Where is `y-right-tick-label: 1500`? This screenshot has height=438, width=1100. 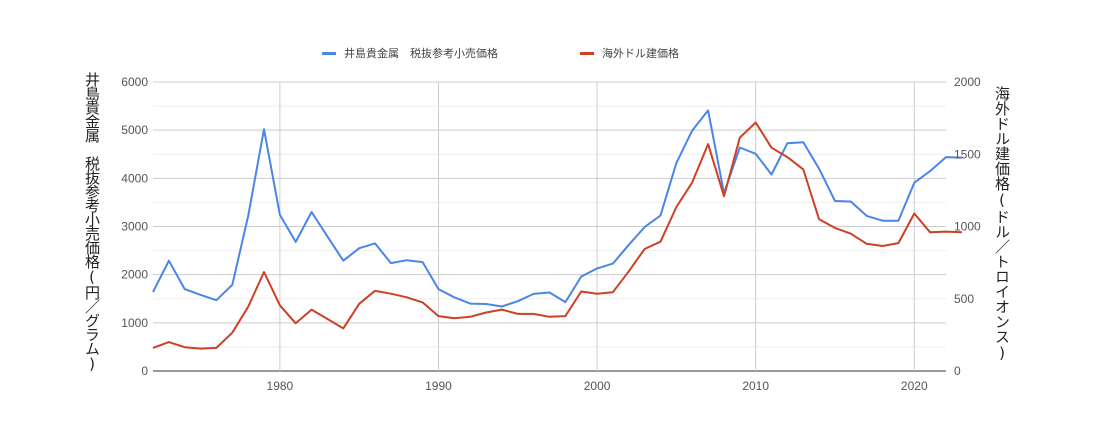
y-right-tick-label: 1500 is located at coordinates (967, 154).